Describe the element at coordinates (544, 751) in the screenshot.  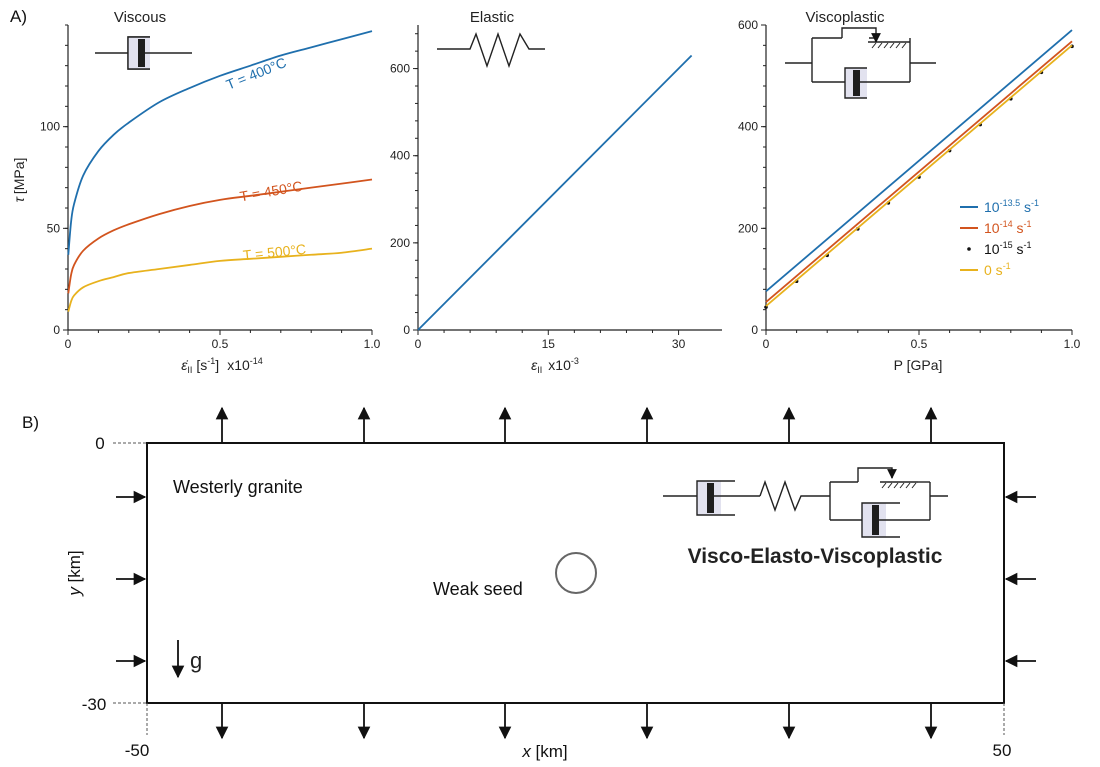
I see `x-axis-label: x [km]` at that location.